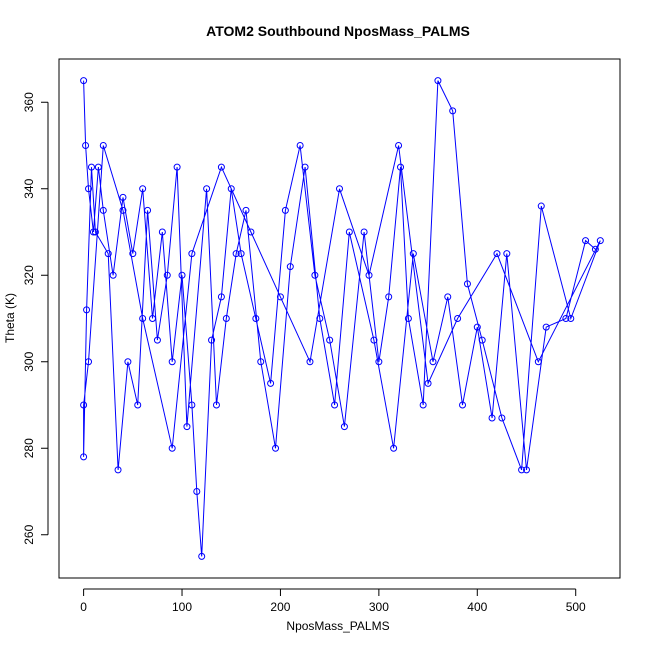 The image size is (650, 650). What do you see at coordinates (35, 318) in the screenshot?
I see `y-axis: 260 280 300 320 340 360` at bounding box center [35, 318].